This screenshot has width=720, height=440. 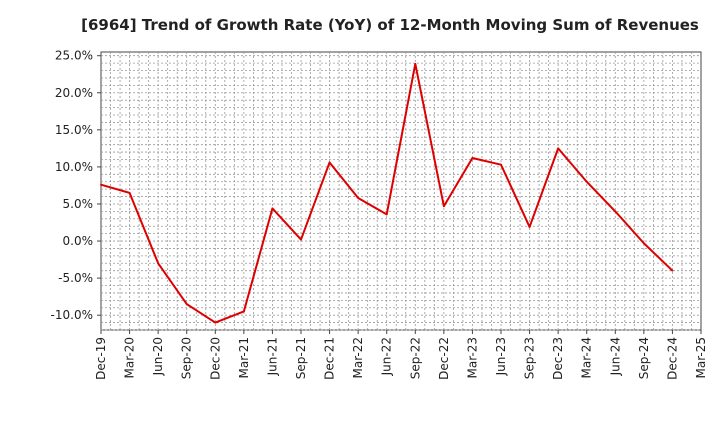 What do you see at coordinates (74, 93) in the screenshot?
I see `y-tick-label: 20.0%` at bounding box center [74, 93].